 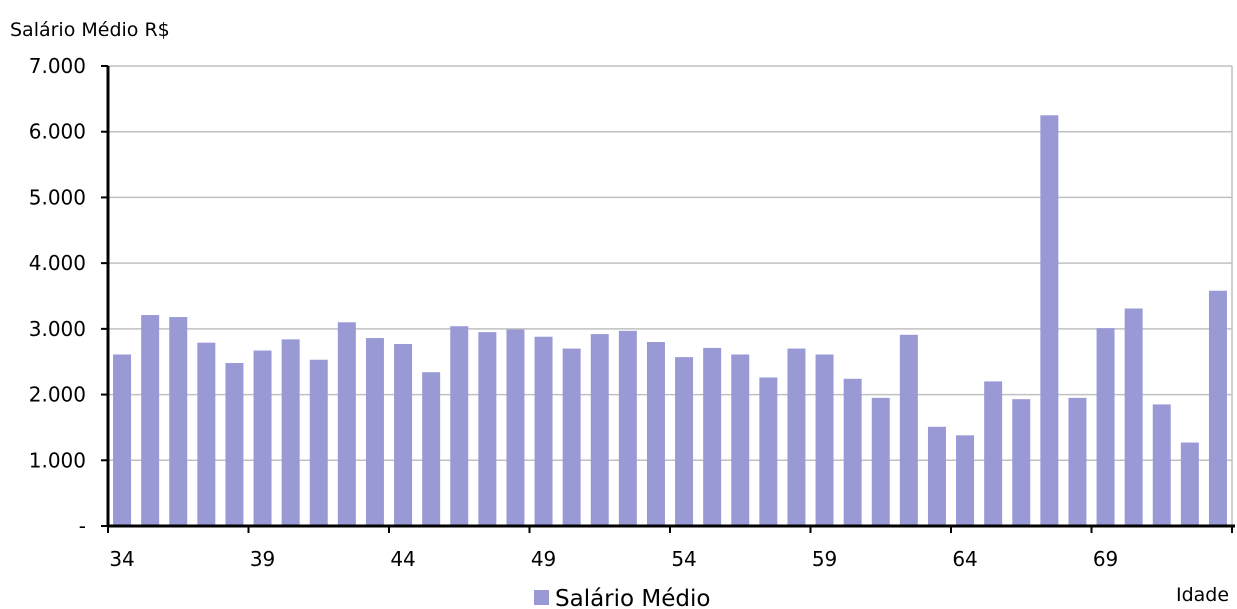 I want to click on x-tick-label-39: 39, so click(x=262, y=559).